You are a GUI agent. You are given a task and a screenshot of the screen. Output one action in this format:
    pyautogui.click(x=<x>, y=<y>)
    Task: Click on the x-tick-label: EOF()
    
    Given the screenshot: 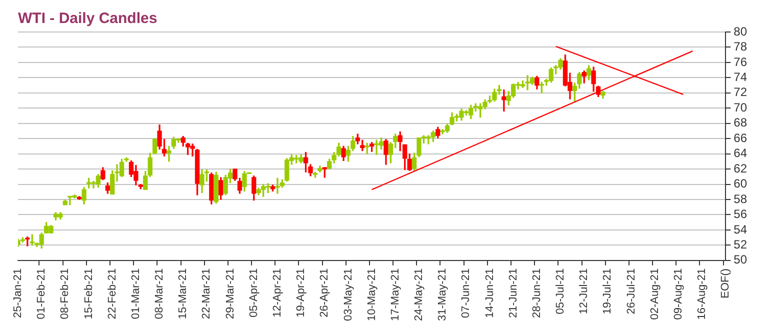 What is the action you would take?
    pyautogui.click(x=726, y=283)
    